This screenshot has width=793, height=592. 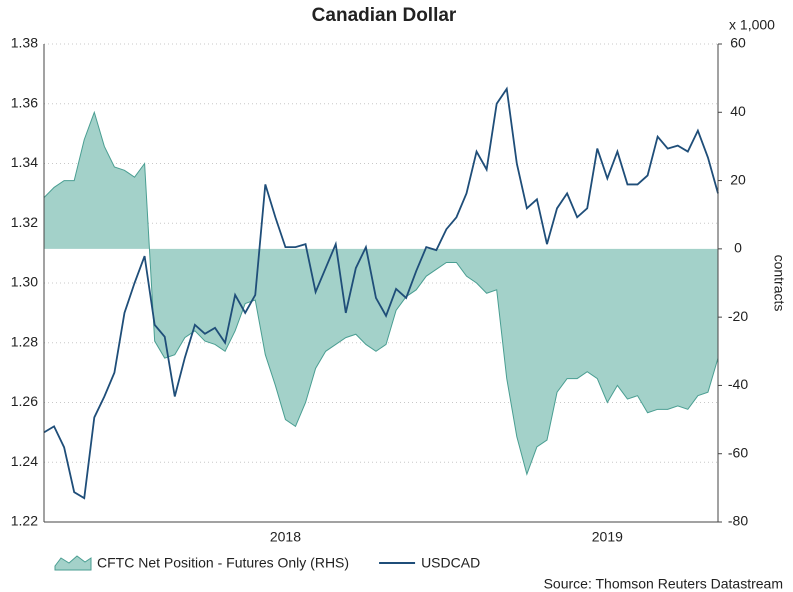 What do you see at coordinates (24, 282) in the screenshot?
I see `y-tick-label: 1.30` at bounding box center [24, 282].